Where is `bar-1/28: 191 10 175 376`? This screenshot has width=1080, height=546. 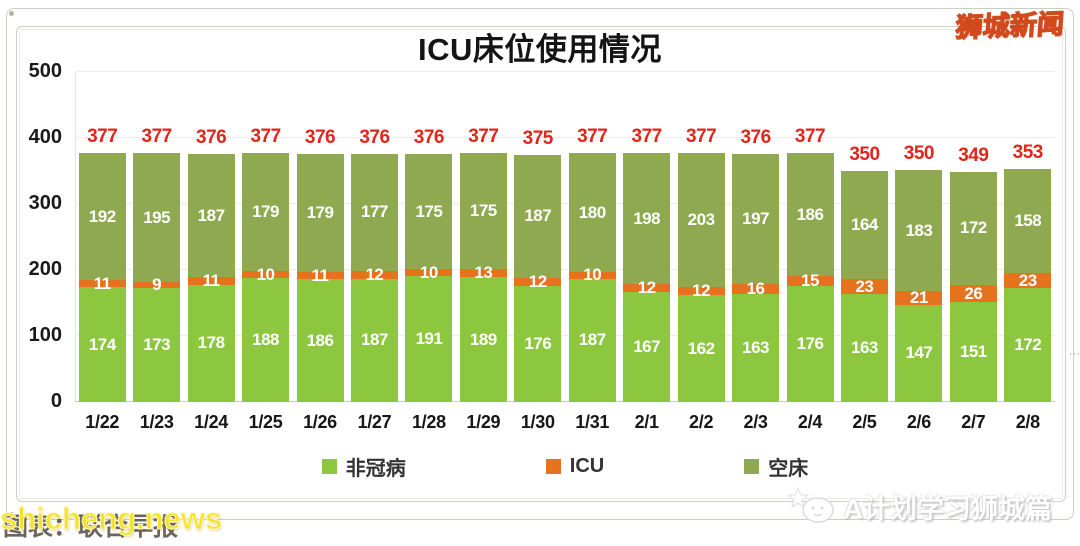
bar-1/28: 191 10 175 376 is located at coordinates (429, 264).